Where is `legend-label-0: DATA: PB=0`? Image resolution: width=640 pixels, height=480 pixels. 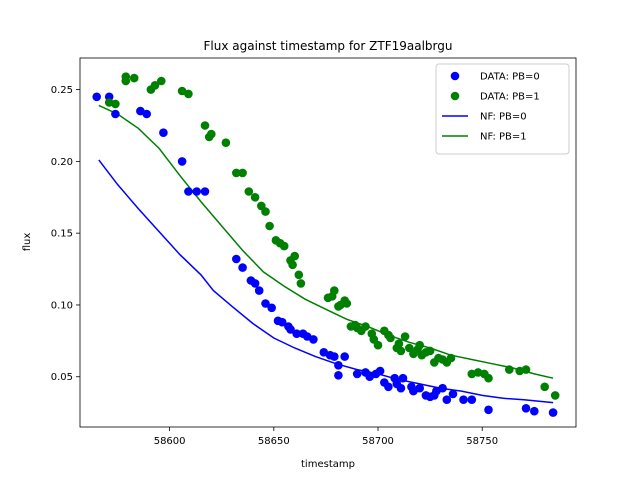 legend-label-0: DATA: PB=0 is located at coordinates (510, 77).